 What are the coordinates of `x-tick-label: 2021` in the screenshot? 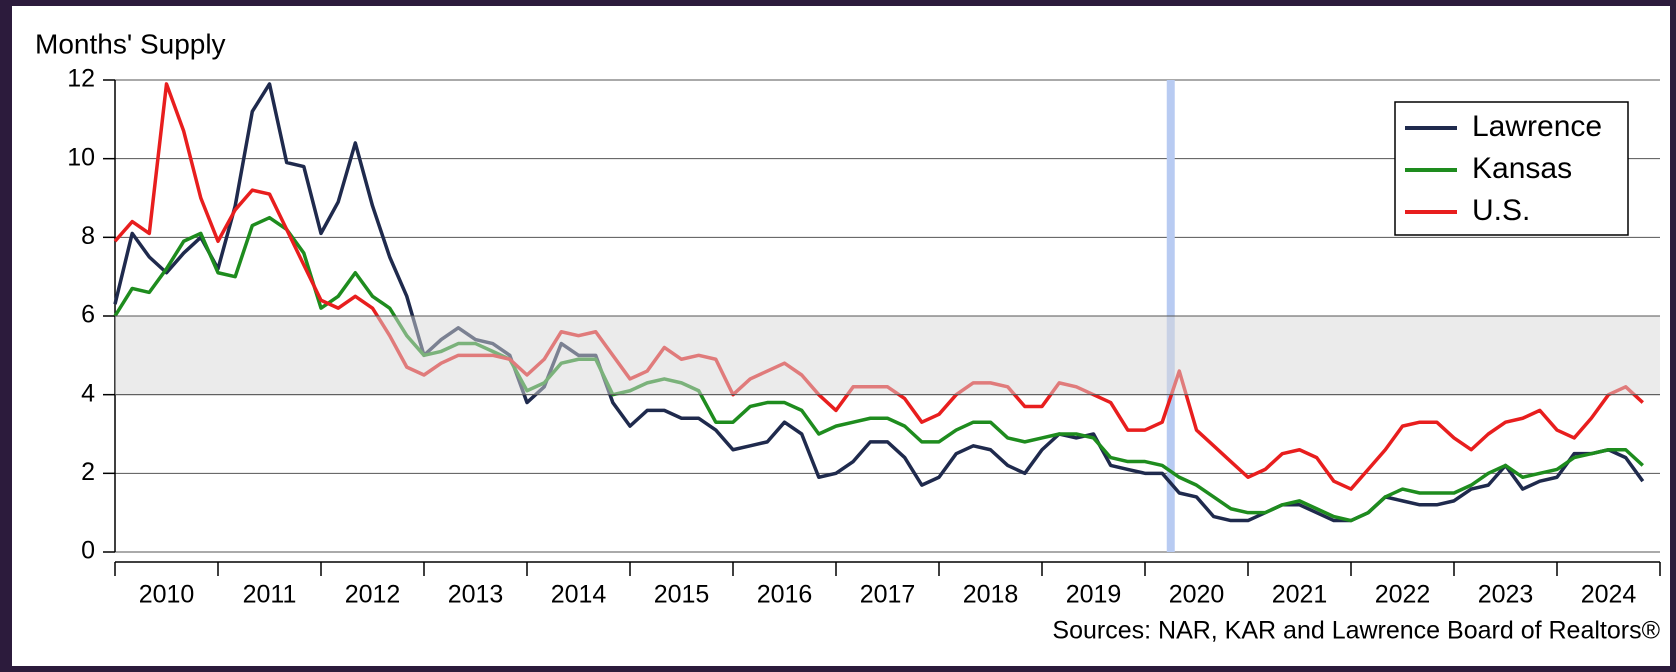 It's located at (1300, 595).